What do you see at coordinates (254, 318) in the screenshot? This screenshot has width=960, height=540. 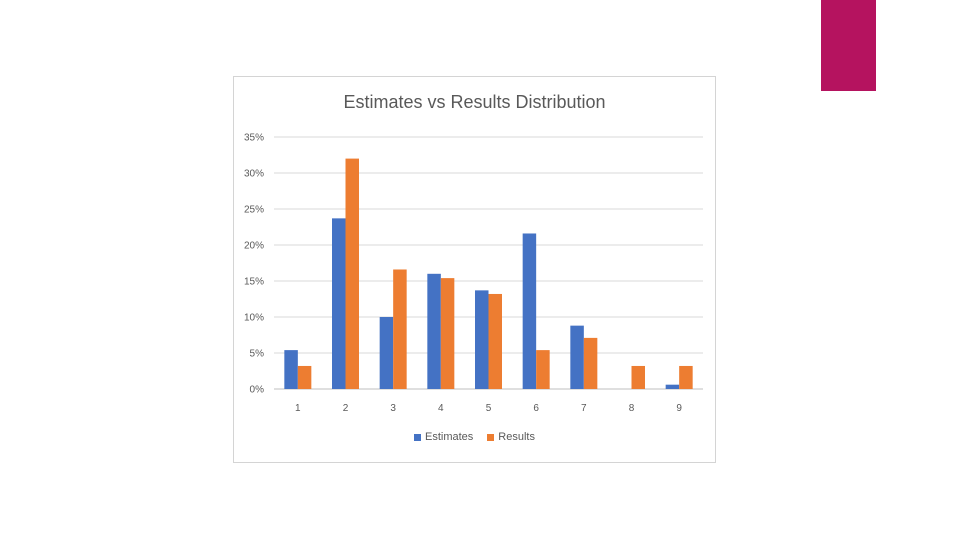 I see `y-tick-label: 10%` at bounding box center [254, 318].